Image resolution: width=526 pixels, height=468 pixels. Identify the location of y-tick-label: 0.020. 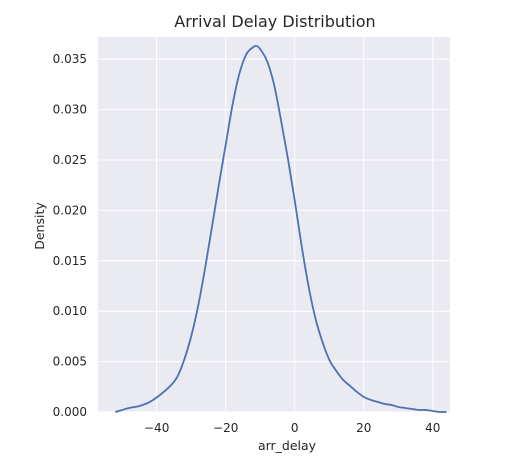
(70, 210).